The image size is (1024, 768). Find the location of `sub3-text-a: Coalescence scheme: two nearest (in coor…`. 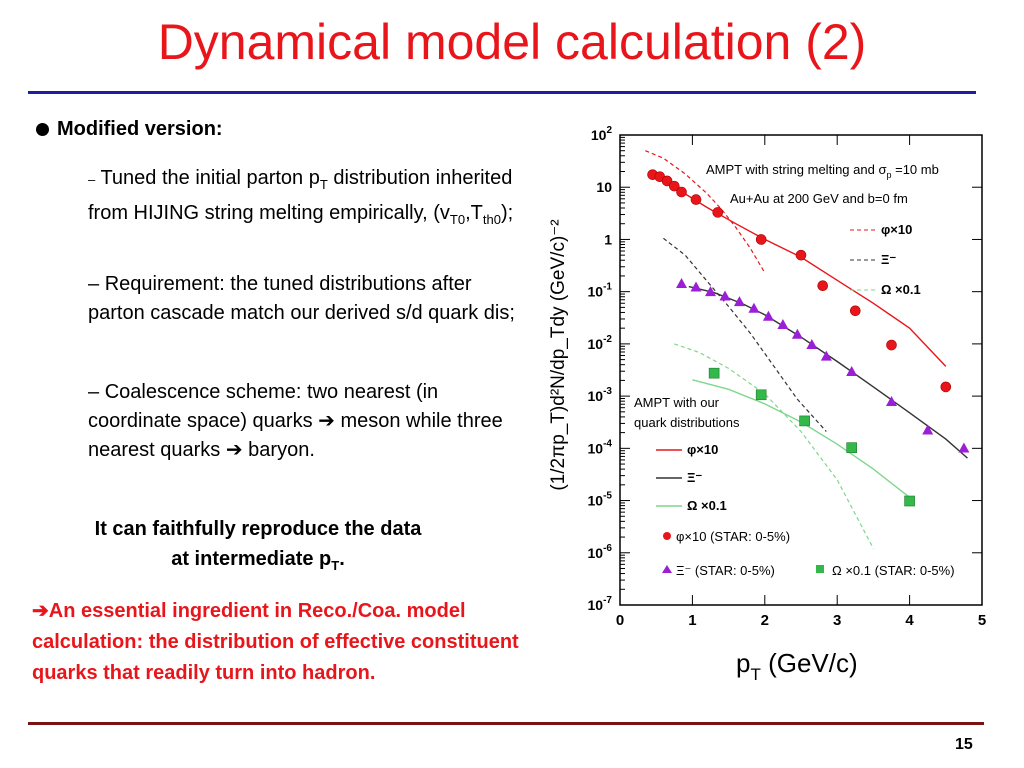

sub3-text-a: Coalescence scheme: two nearest (in coor… is located at coordinates (263, 406).